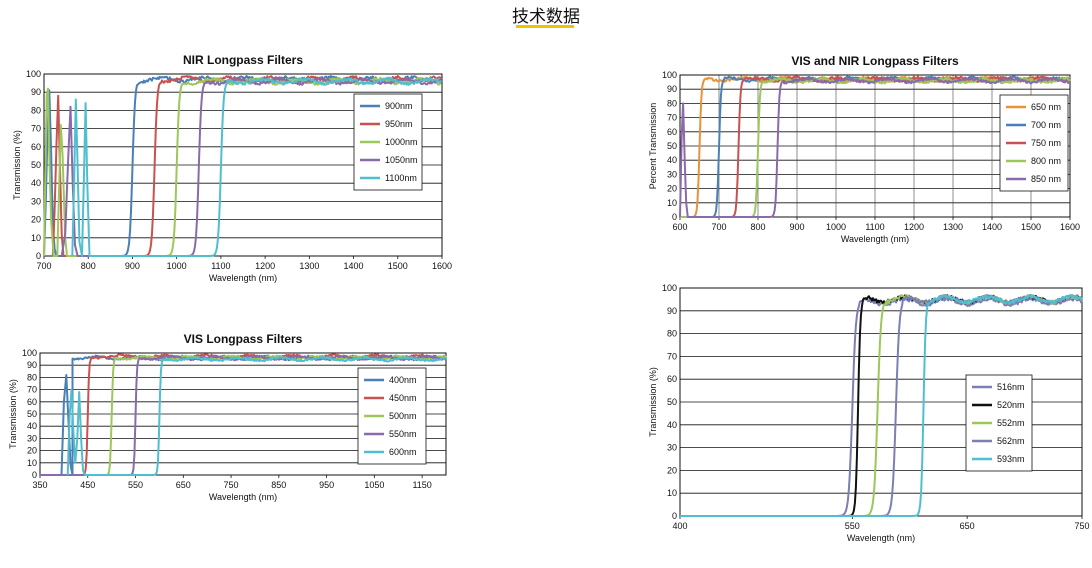 The width and height of the screenshot is (1092, 568). Describe the element at coordinates (1046, 107) in the screenshot. I see `legend-label: 650 nm` at that location.